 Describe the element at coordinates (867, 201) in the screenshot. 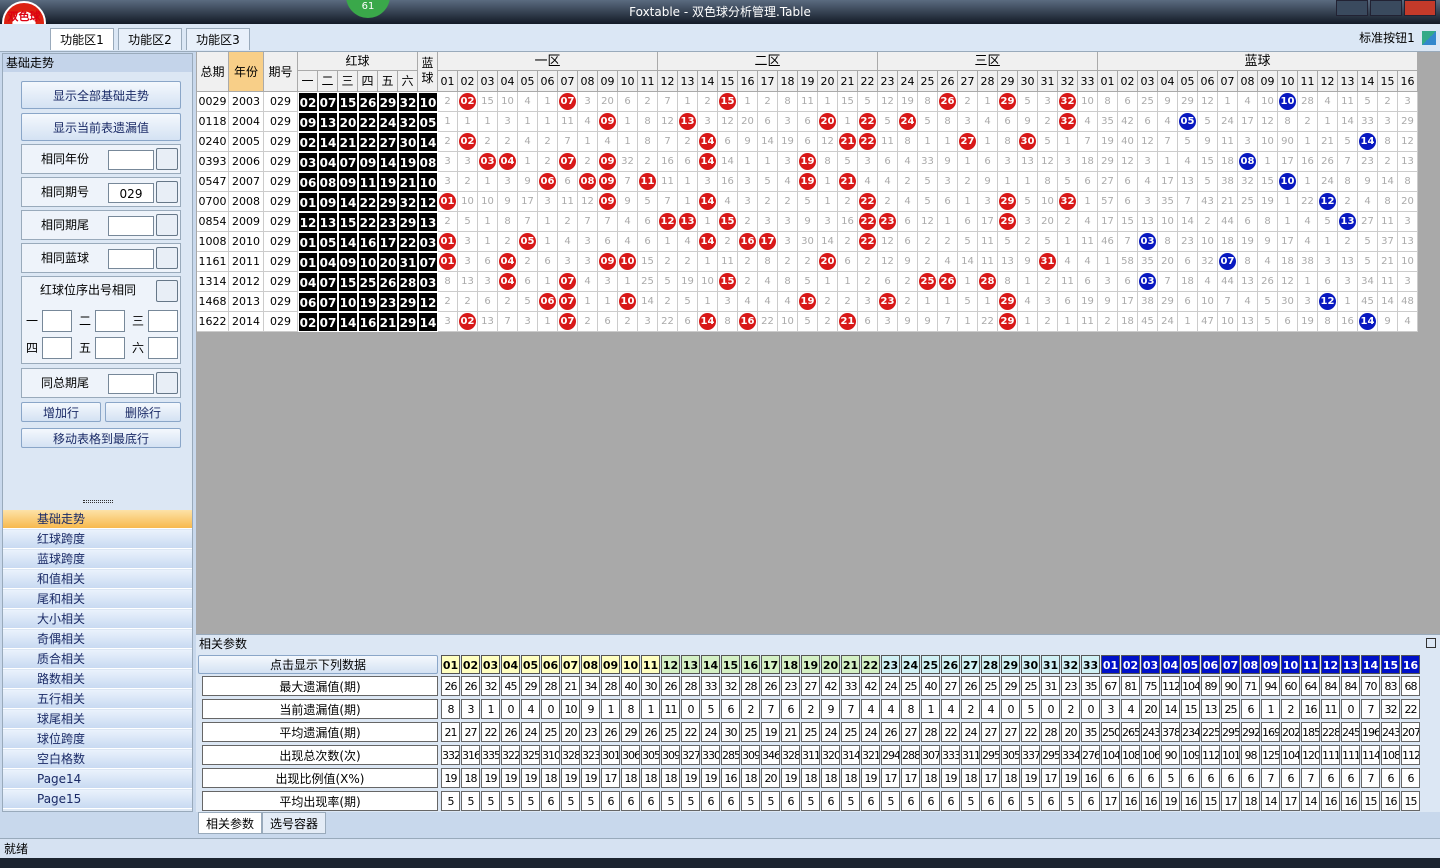

I see `red-ball: 22` at that location.